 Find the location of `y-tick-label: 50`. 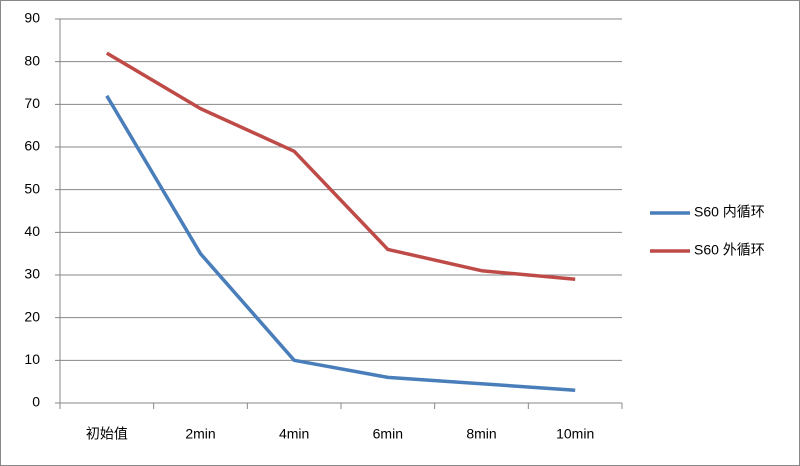

y-tick-label: 50 is located at coordinates (32, 188).